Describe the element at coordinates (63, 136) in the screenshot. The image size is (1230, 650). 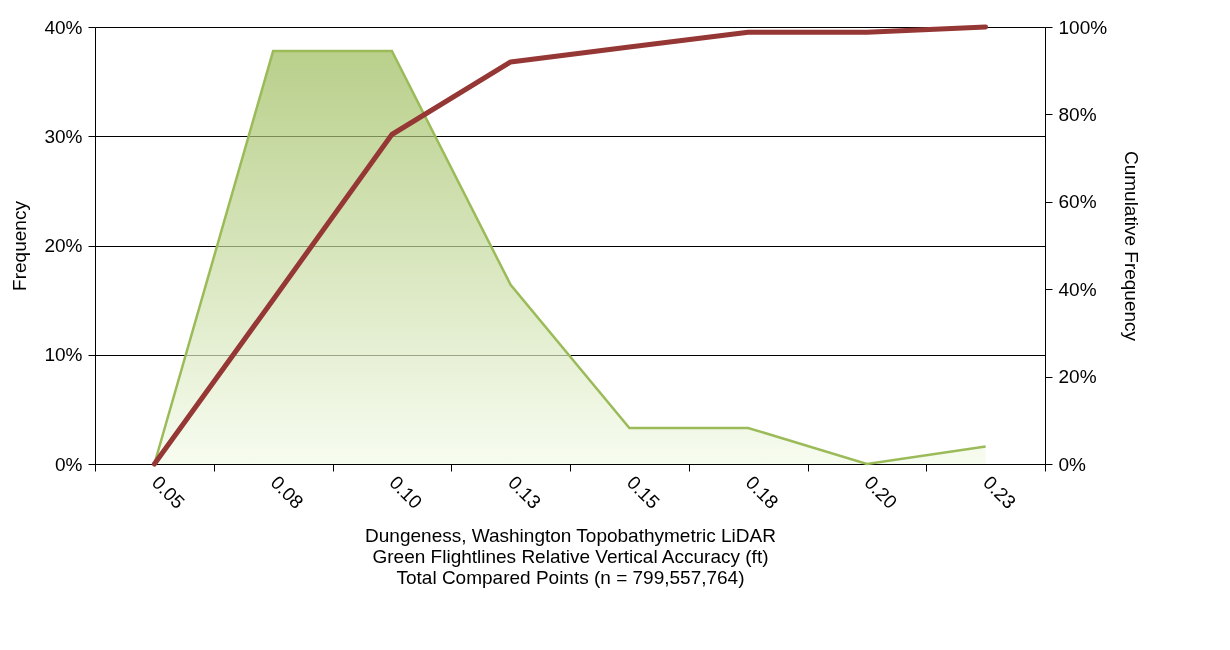
I see `y-tick-label: 30%` at that location.